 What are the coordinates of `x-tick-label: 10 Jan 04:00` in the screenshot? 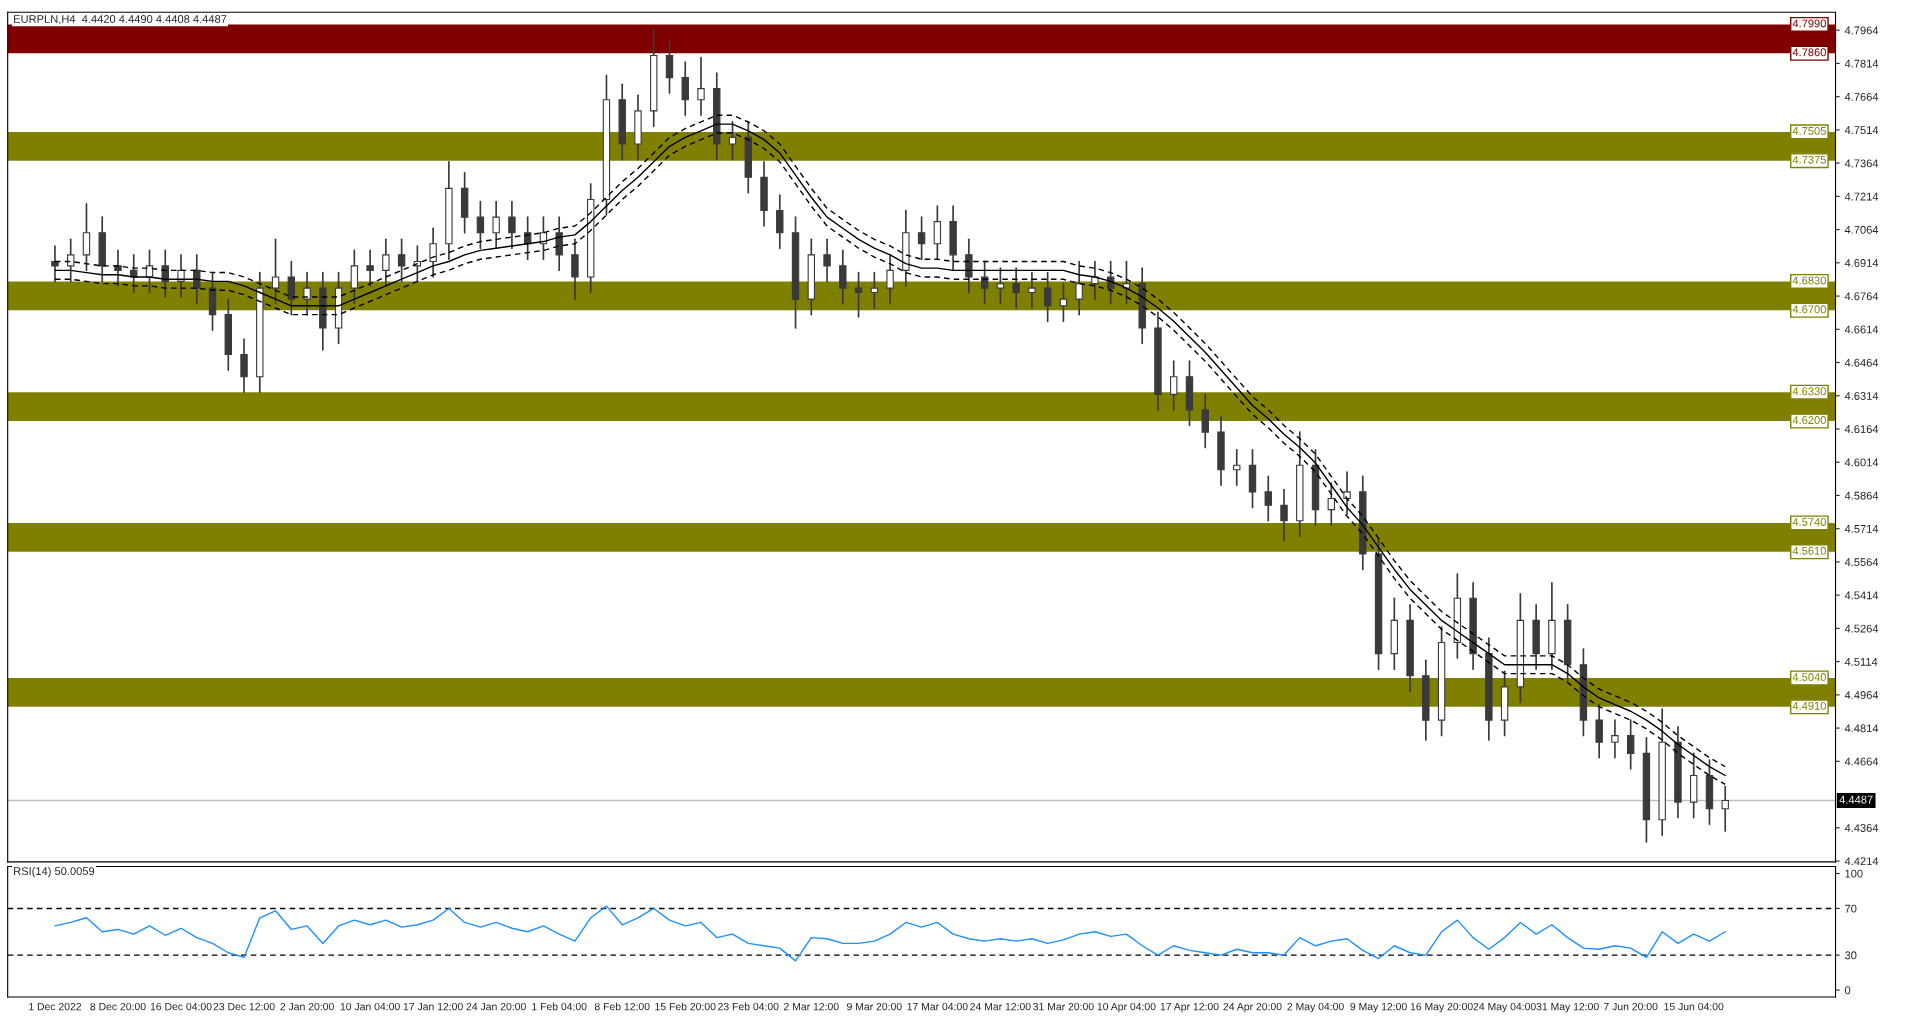 It's located at (370, 1006).